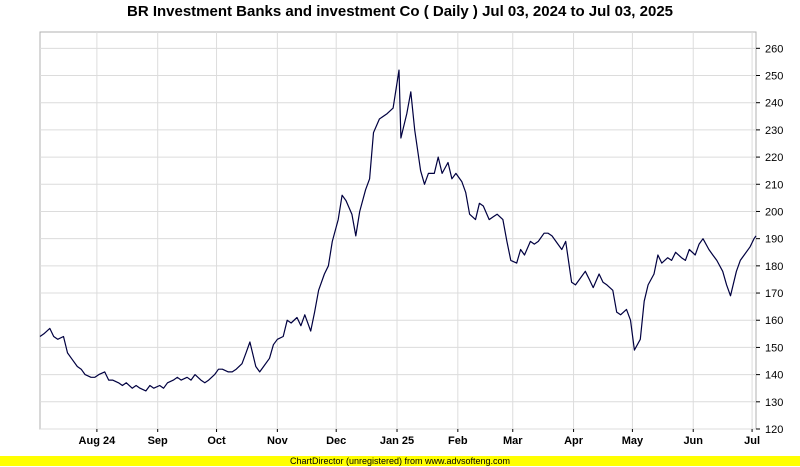 This screenshot has height=467, width=800. Describe the element at coordinates (216, 441) in the screenshot. I see `x-tick-label: Oct` at that location.